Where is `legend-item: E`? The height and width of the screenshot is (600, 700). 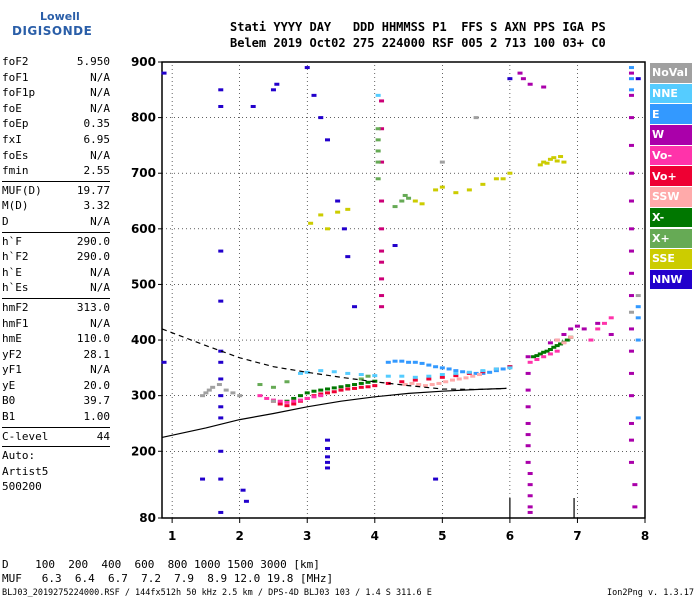 legend-item: E is located at coordinates (671, 114).